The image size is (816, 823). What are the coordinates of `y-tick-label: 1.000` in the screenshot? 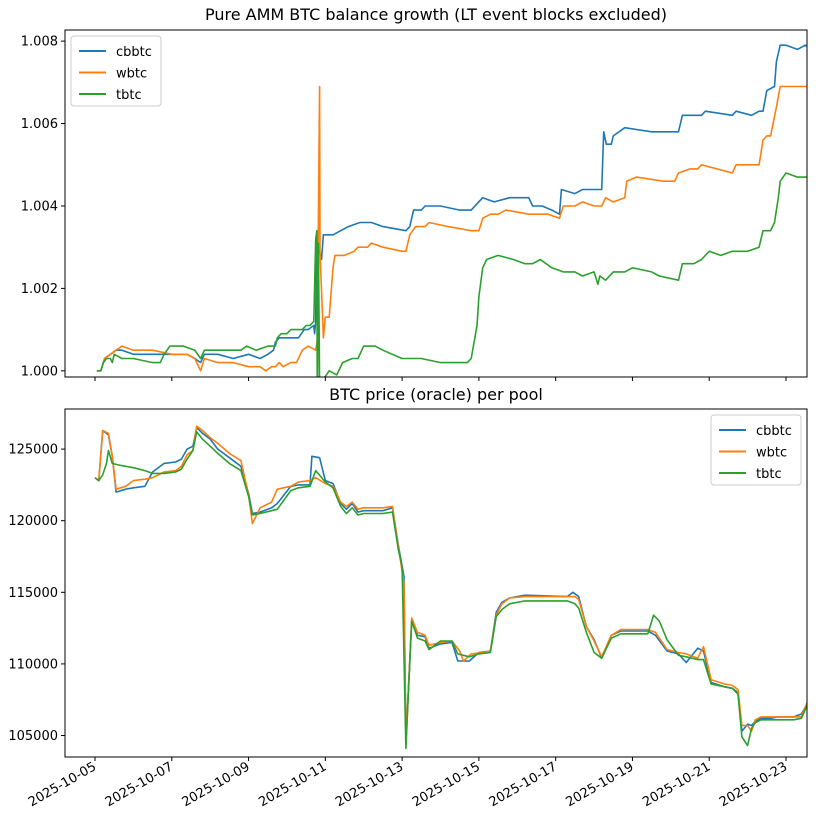 It's located at (39, 371).